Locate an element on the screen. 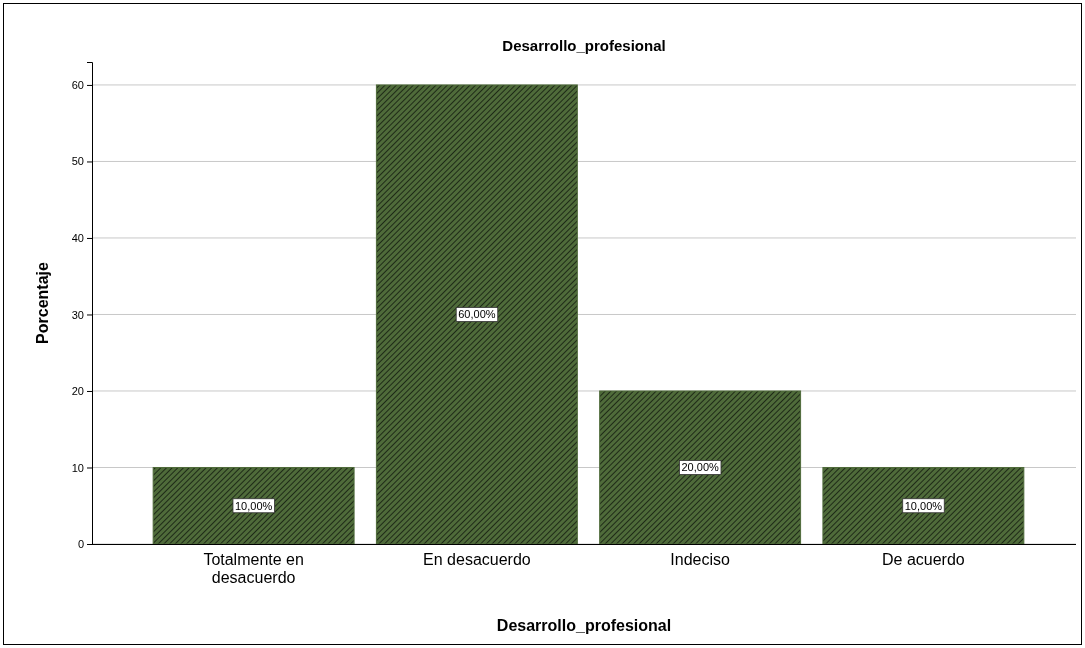 This screenshot has width=1085, height=648. x-tick-label: En desacuerdo is located at coordinates (477, 560).